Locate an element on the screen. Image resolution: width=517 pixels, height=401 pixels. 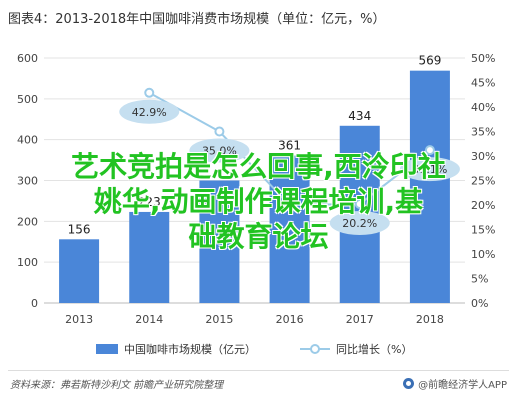
y-tick-label: 0 is located at coordinates (34, 303).